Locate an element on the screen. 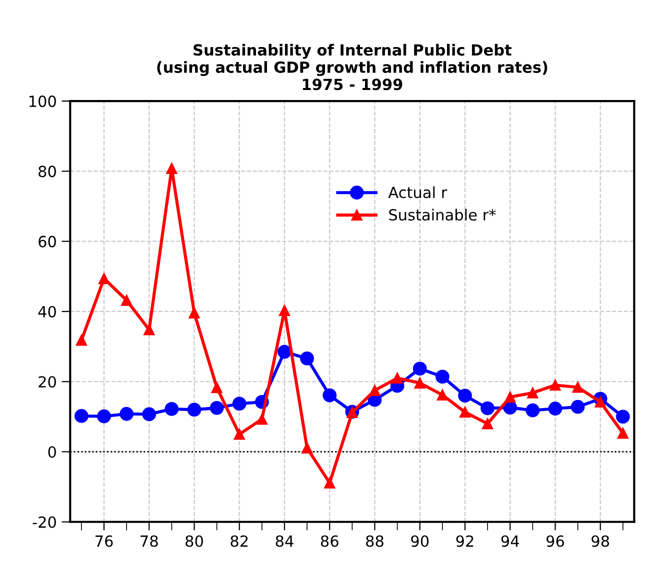 The image size is (662, 571). y-tick-label: 60 is located at coordinates (47, 242).